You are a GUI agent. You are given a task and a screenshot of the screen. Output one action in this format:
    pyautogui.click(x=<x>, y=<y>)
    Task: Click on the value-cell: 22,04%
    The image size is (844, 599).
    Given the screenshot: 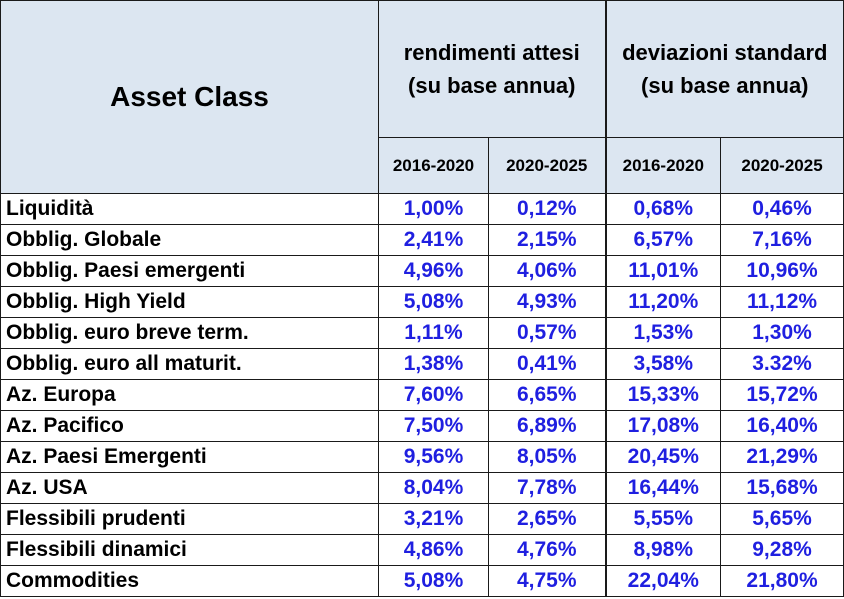 What is the action you would take?
    pyautogui.click(x=663, y=581)
    